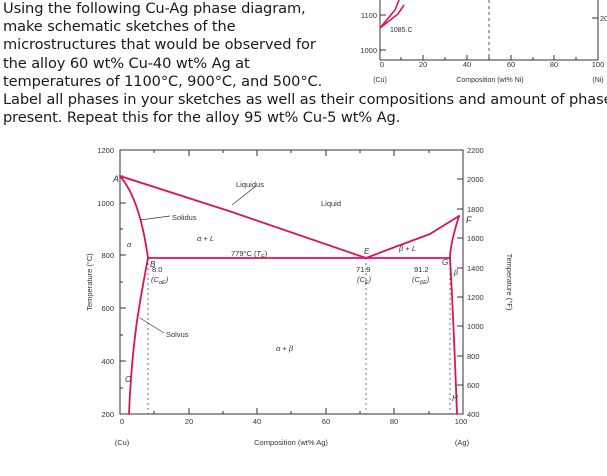 Image resolution: width=607 pixels, height=476 pixels. Describe the element at coordinates (331, 203) in the screenshot. I see `liquid-region-label: Liquid` at that location.